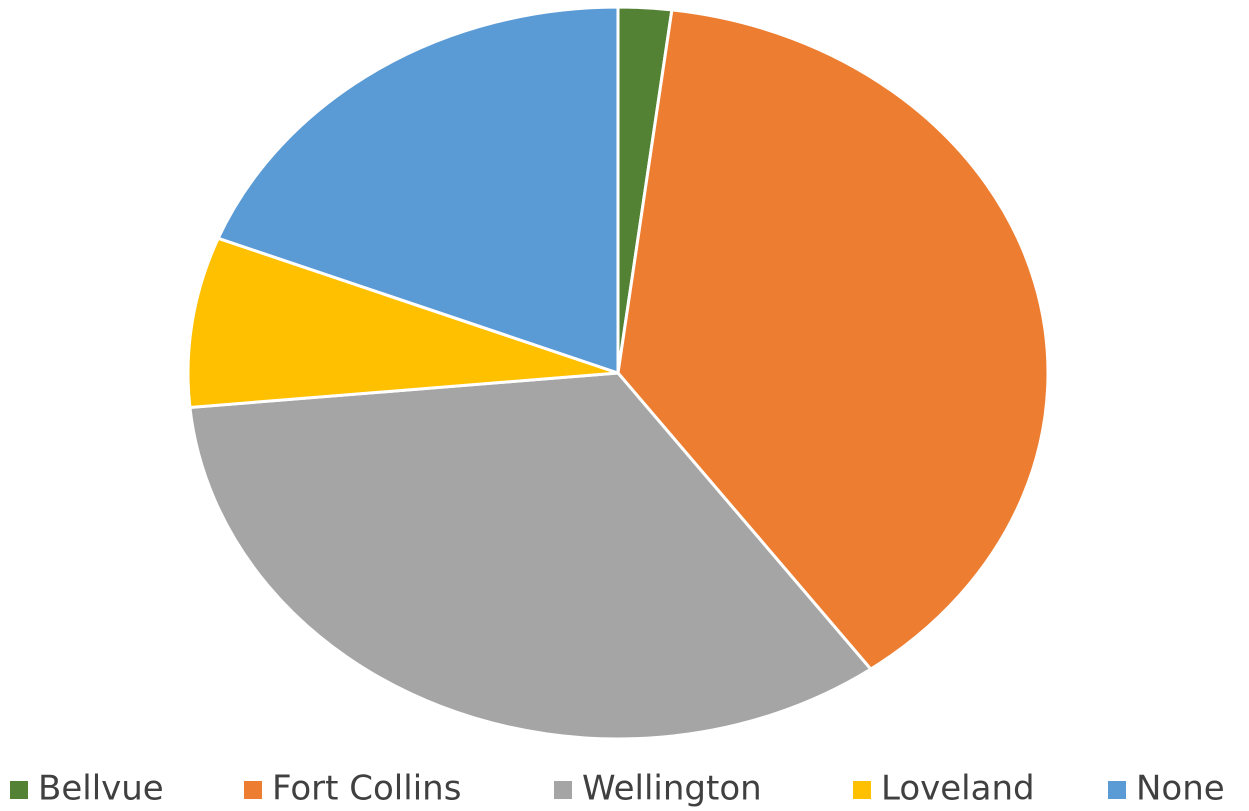 The image size is (1249, 811). Describe the element at coordinates (366, 789) in the screenshot. I see `legend-label: Fort Collins` at that location.